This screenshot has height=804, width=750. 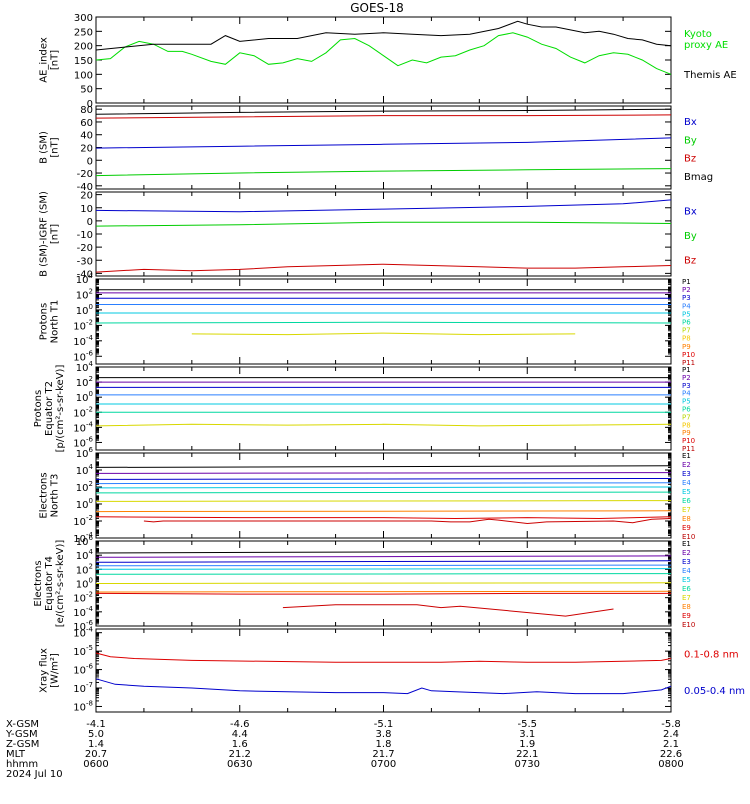 I want to click on footer-value: 4.4, so click(x=240, y=734).